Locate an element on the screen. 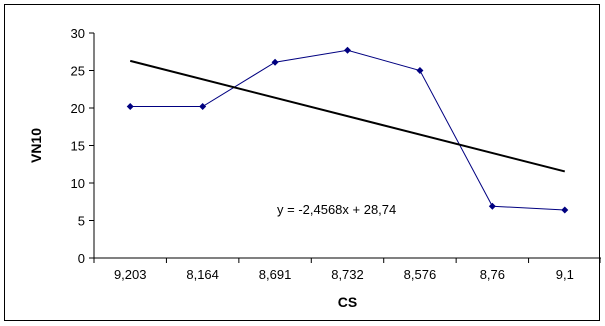 The width and height of the screenshot is (605, 326). x-tick-label: 9,1 is located at coordinates (565, 274).